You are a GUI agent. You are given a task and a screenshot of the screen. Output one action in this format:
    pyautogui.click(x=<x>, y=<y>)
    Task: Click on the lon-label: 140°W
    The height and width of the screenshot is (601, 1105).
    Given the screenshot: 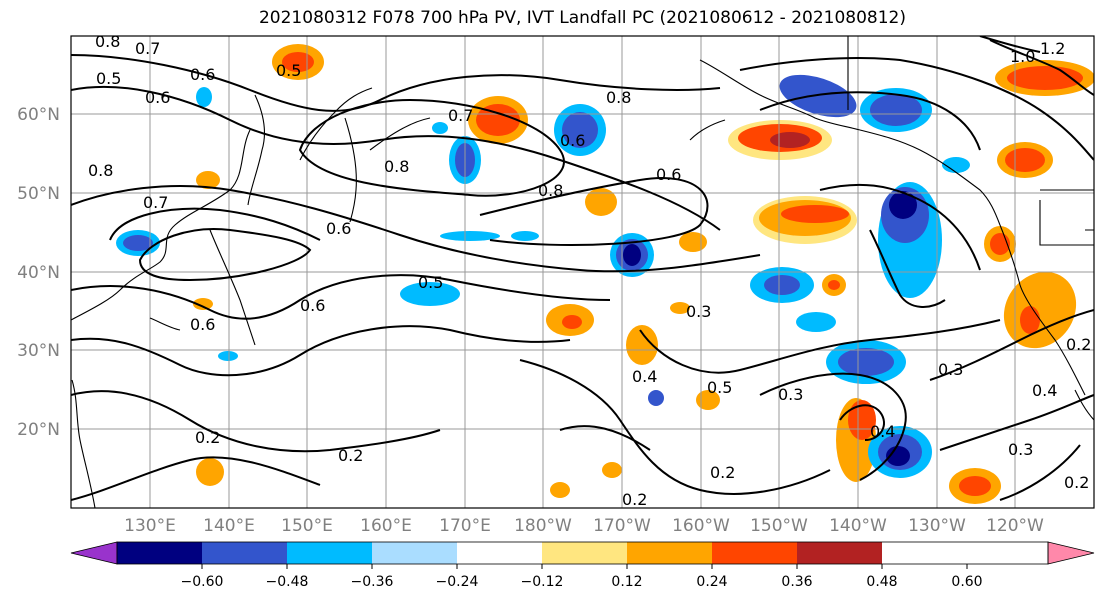 What is the action you would take?
    pyautogui.click(x=858, y=526)
    